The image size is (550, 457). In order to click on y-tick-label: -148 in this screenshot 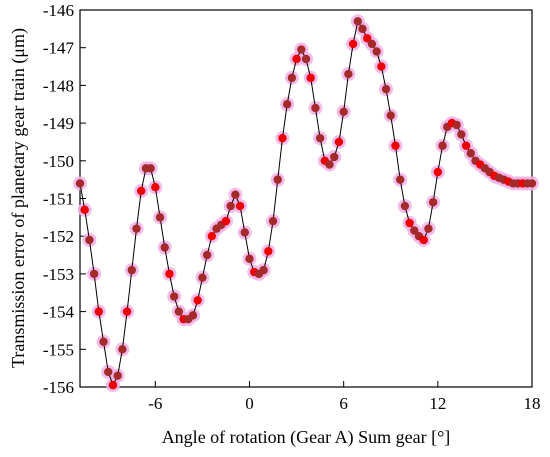, I will do `click(58, 85)`.